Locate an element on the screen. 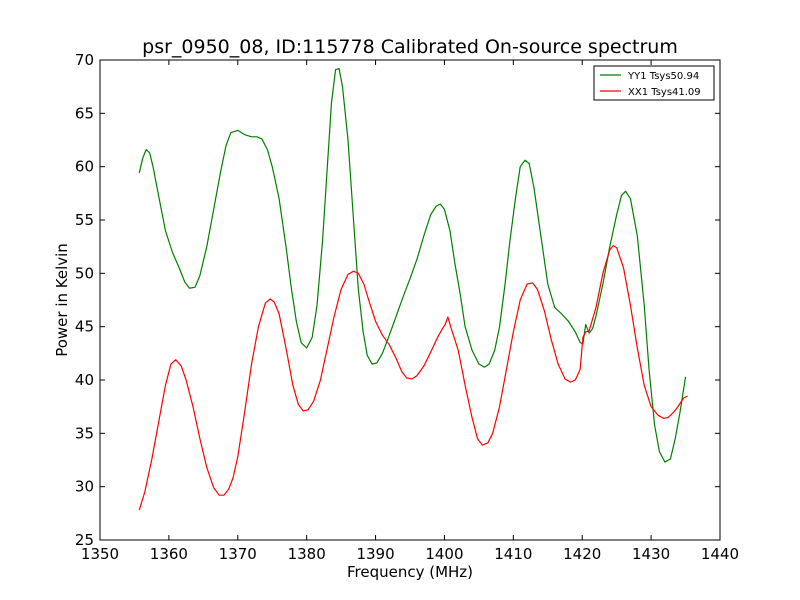 Image resolution: width=800 pixels, height=600 pixels. x-axis-label: Frequency (MHz) is located at coordinates (410, 572).